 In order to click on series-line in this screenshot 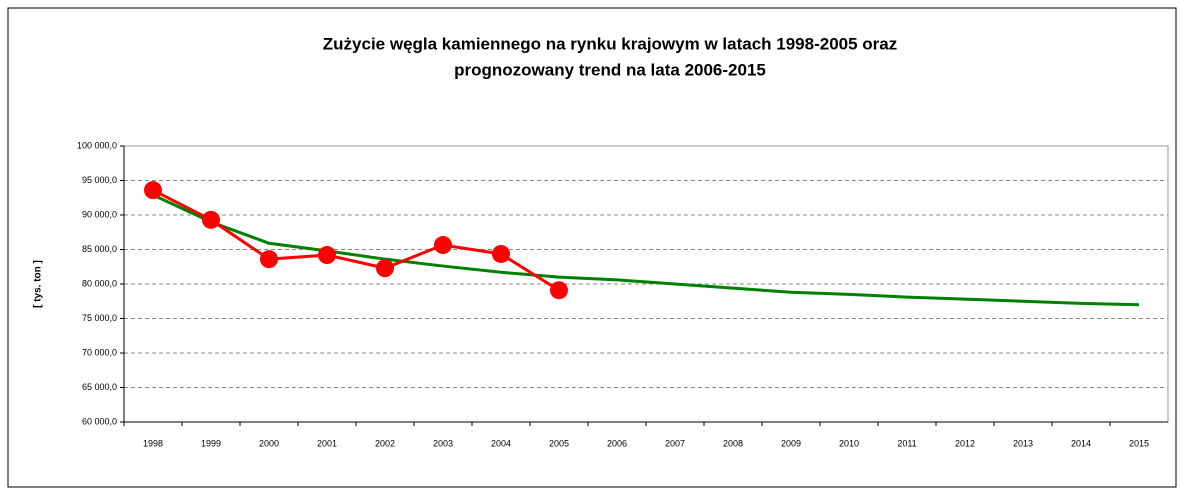, I will do `click(356, 240)`.